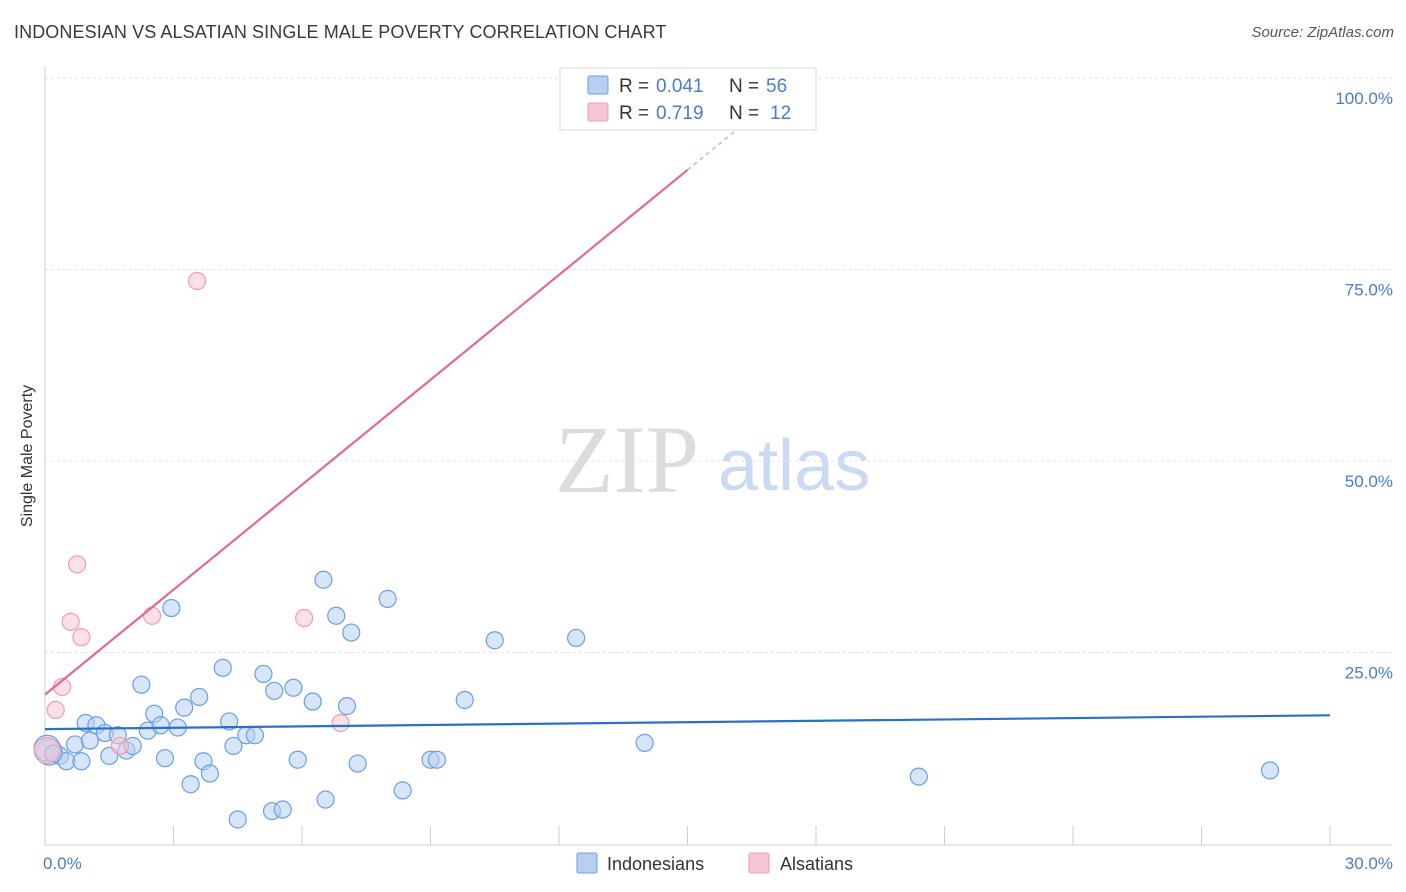 The height and width of the screenshot is (892, 1406). Describe the element at coordinates (714, 863) in the screenshot. I see `bottom-legend: Indonesians Alsatians` at that location.